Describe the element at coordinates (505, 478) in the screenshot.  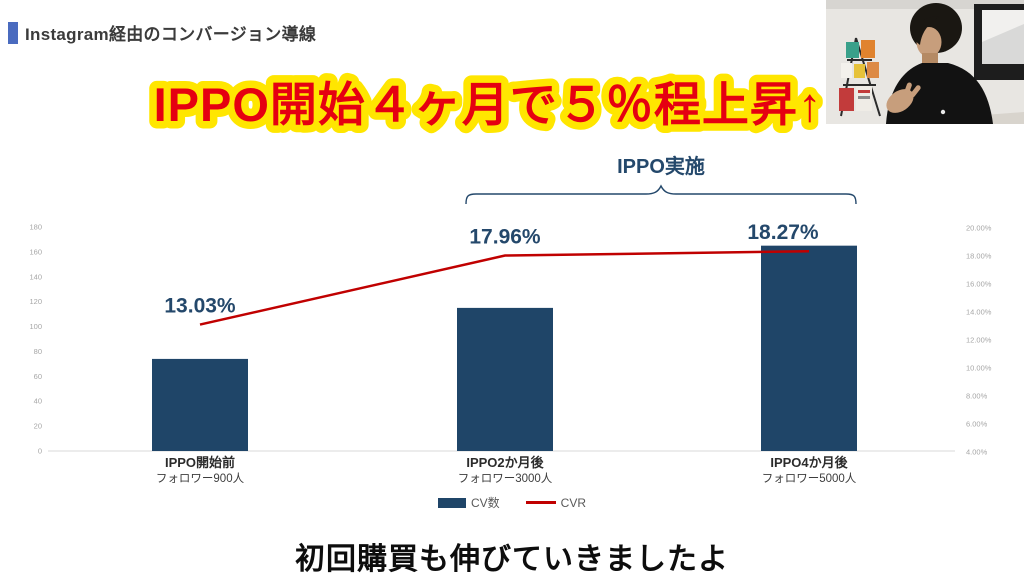
I see `category-sublabel: フォロワー3000人` at that location.